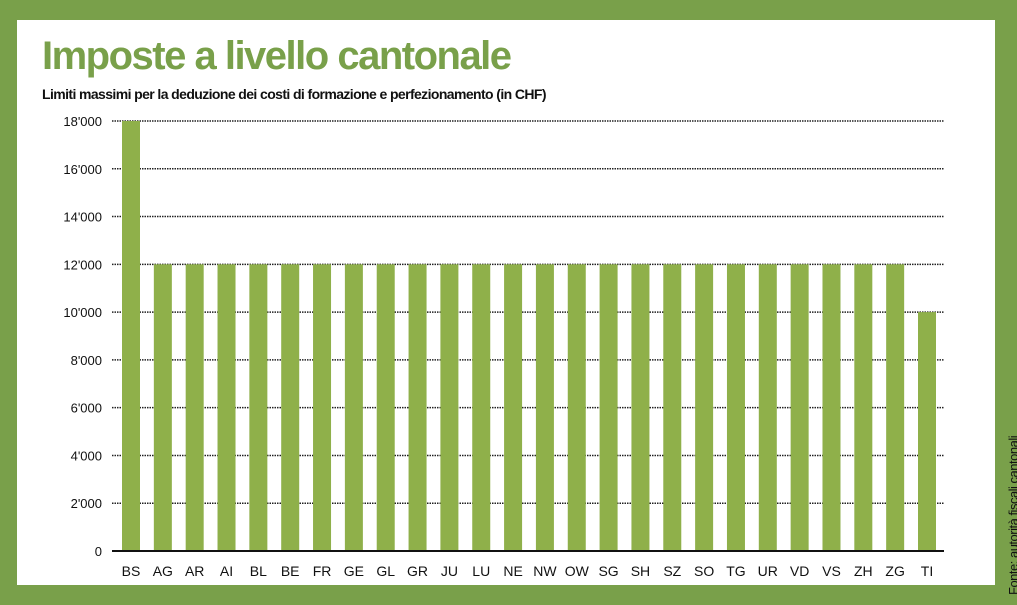 This screenshot has height=605, width=1017. What do you see at coordinates (481, 407) in the screenshot?
I see `bar-lu` at bounding box center [481, 407].